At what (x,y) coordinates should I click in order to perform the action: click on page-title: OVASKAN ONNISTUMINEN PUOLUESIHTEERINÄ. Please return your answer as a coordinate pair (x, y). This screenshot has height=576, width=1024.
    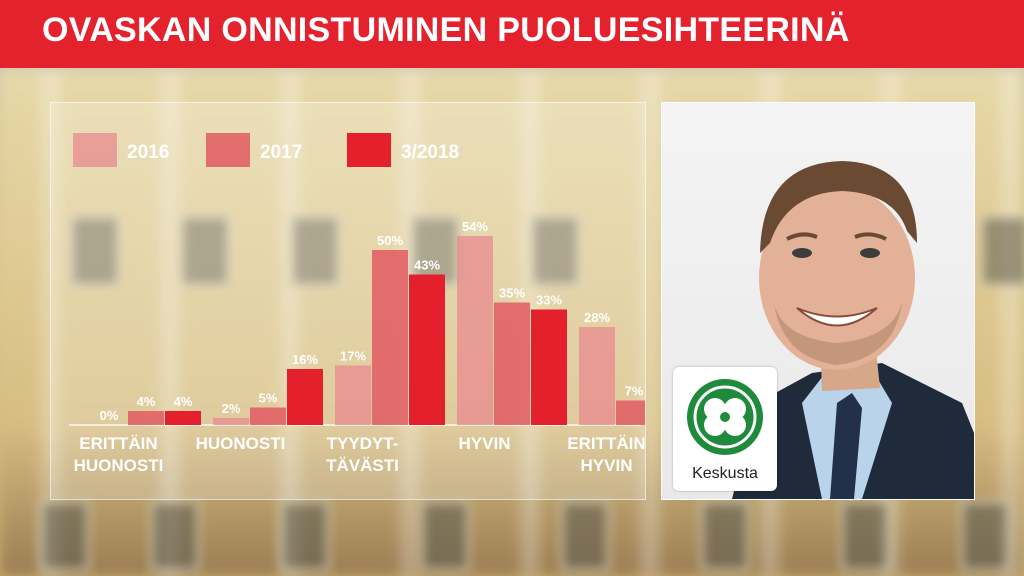
    Looking at the image, I should click on (446, 30).